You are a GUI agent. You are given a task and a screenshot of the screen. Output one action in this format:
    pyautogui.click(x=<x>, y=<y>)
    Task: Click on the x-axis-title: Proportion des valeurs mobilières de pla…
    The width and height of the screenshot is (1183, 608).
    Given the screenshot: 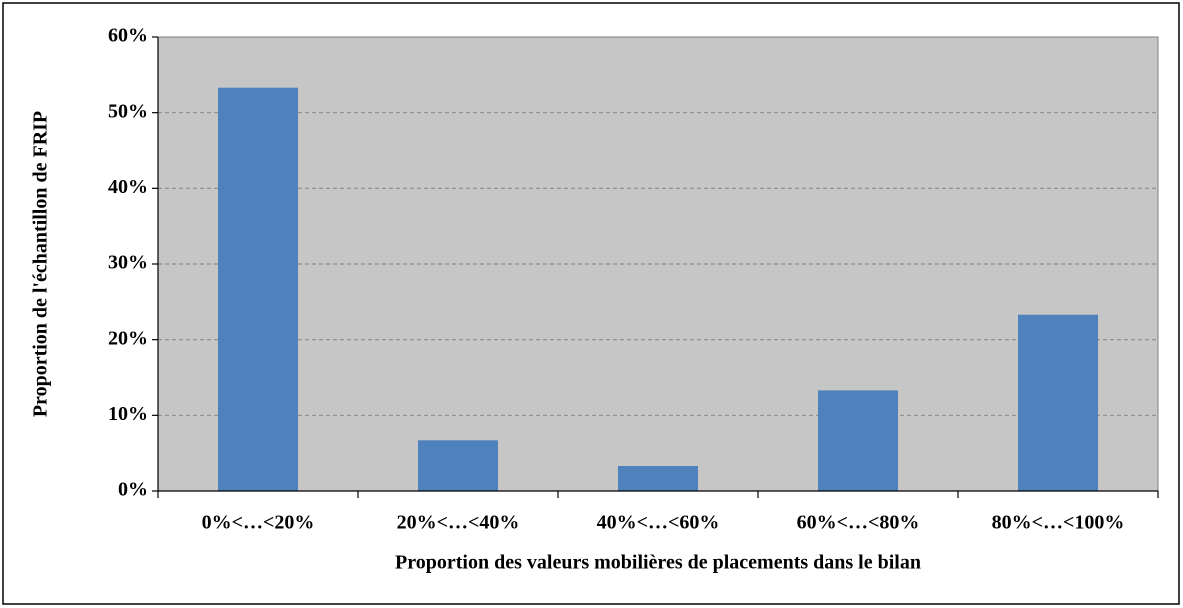 What is the action you would take?
    pyautogui.click(x=658, y=563)
    